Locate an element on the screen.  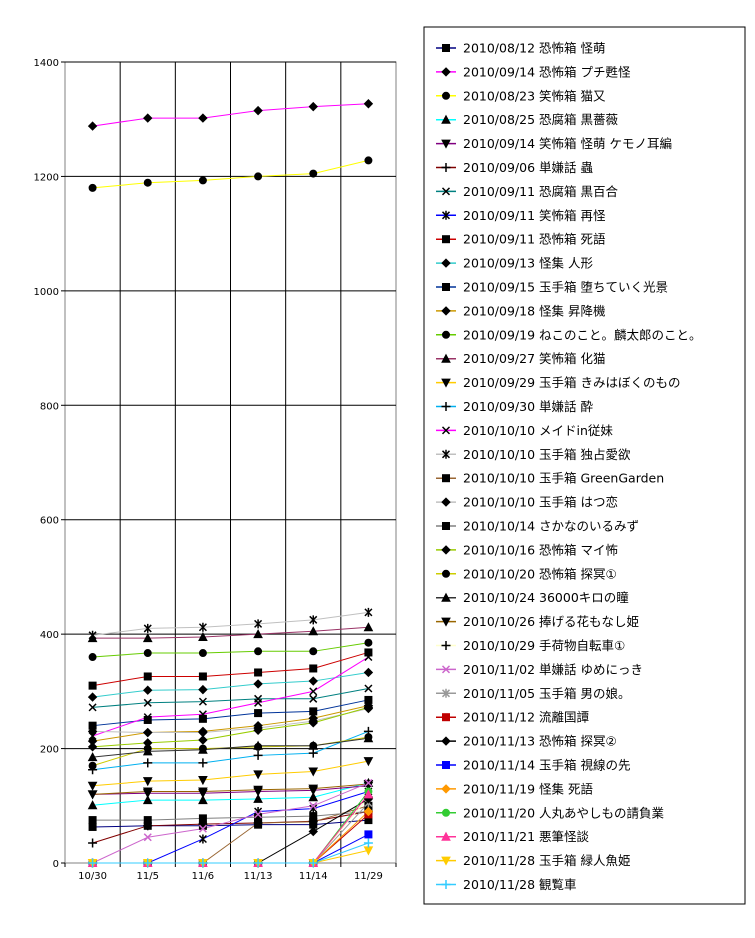
legend-item: 2010/09/30 単嫌話 酔 is located at coordinates (514, 406).